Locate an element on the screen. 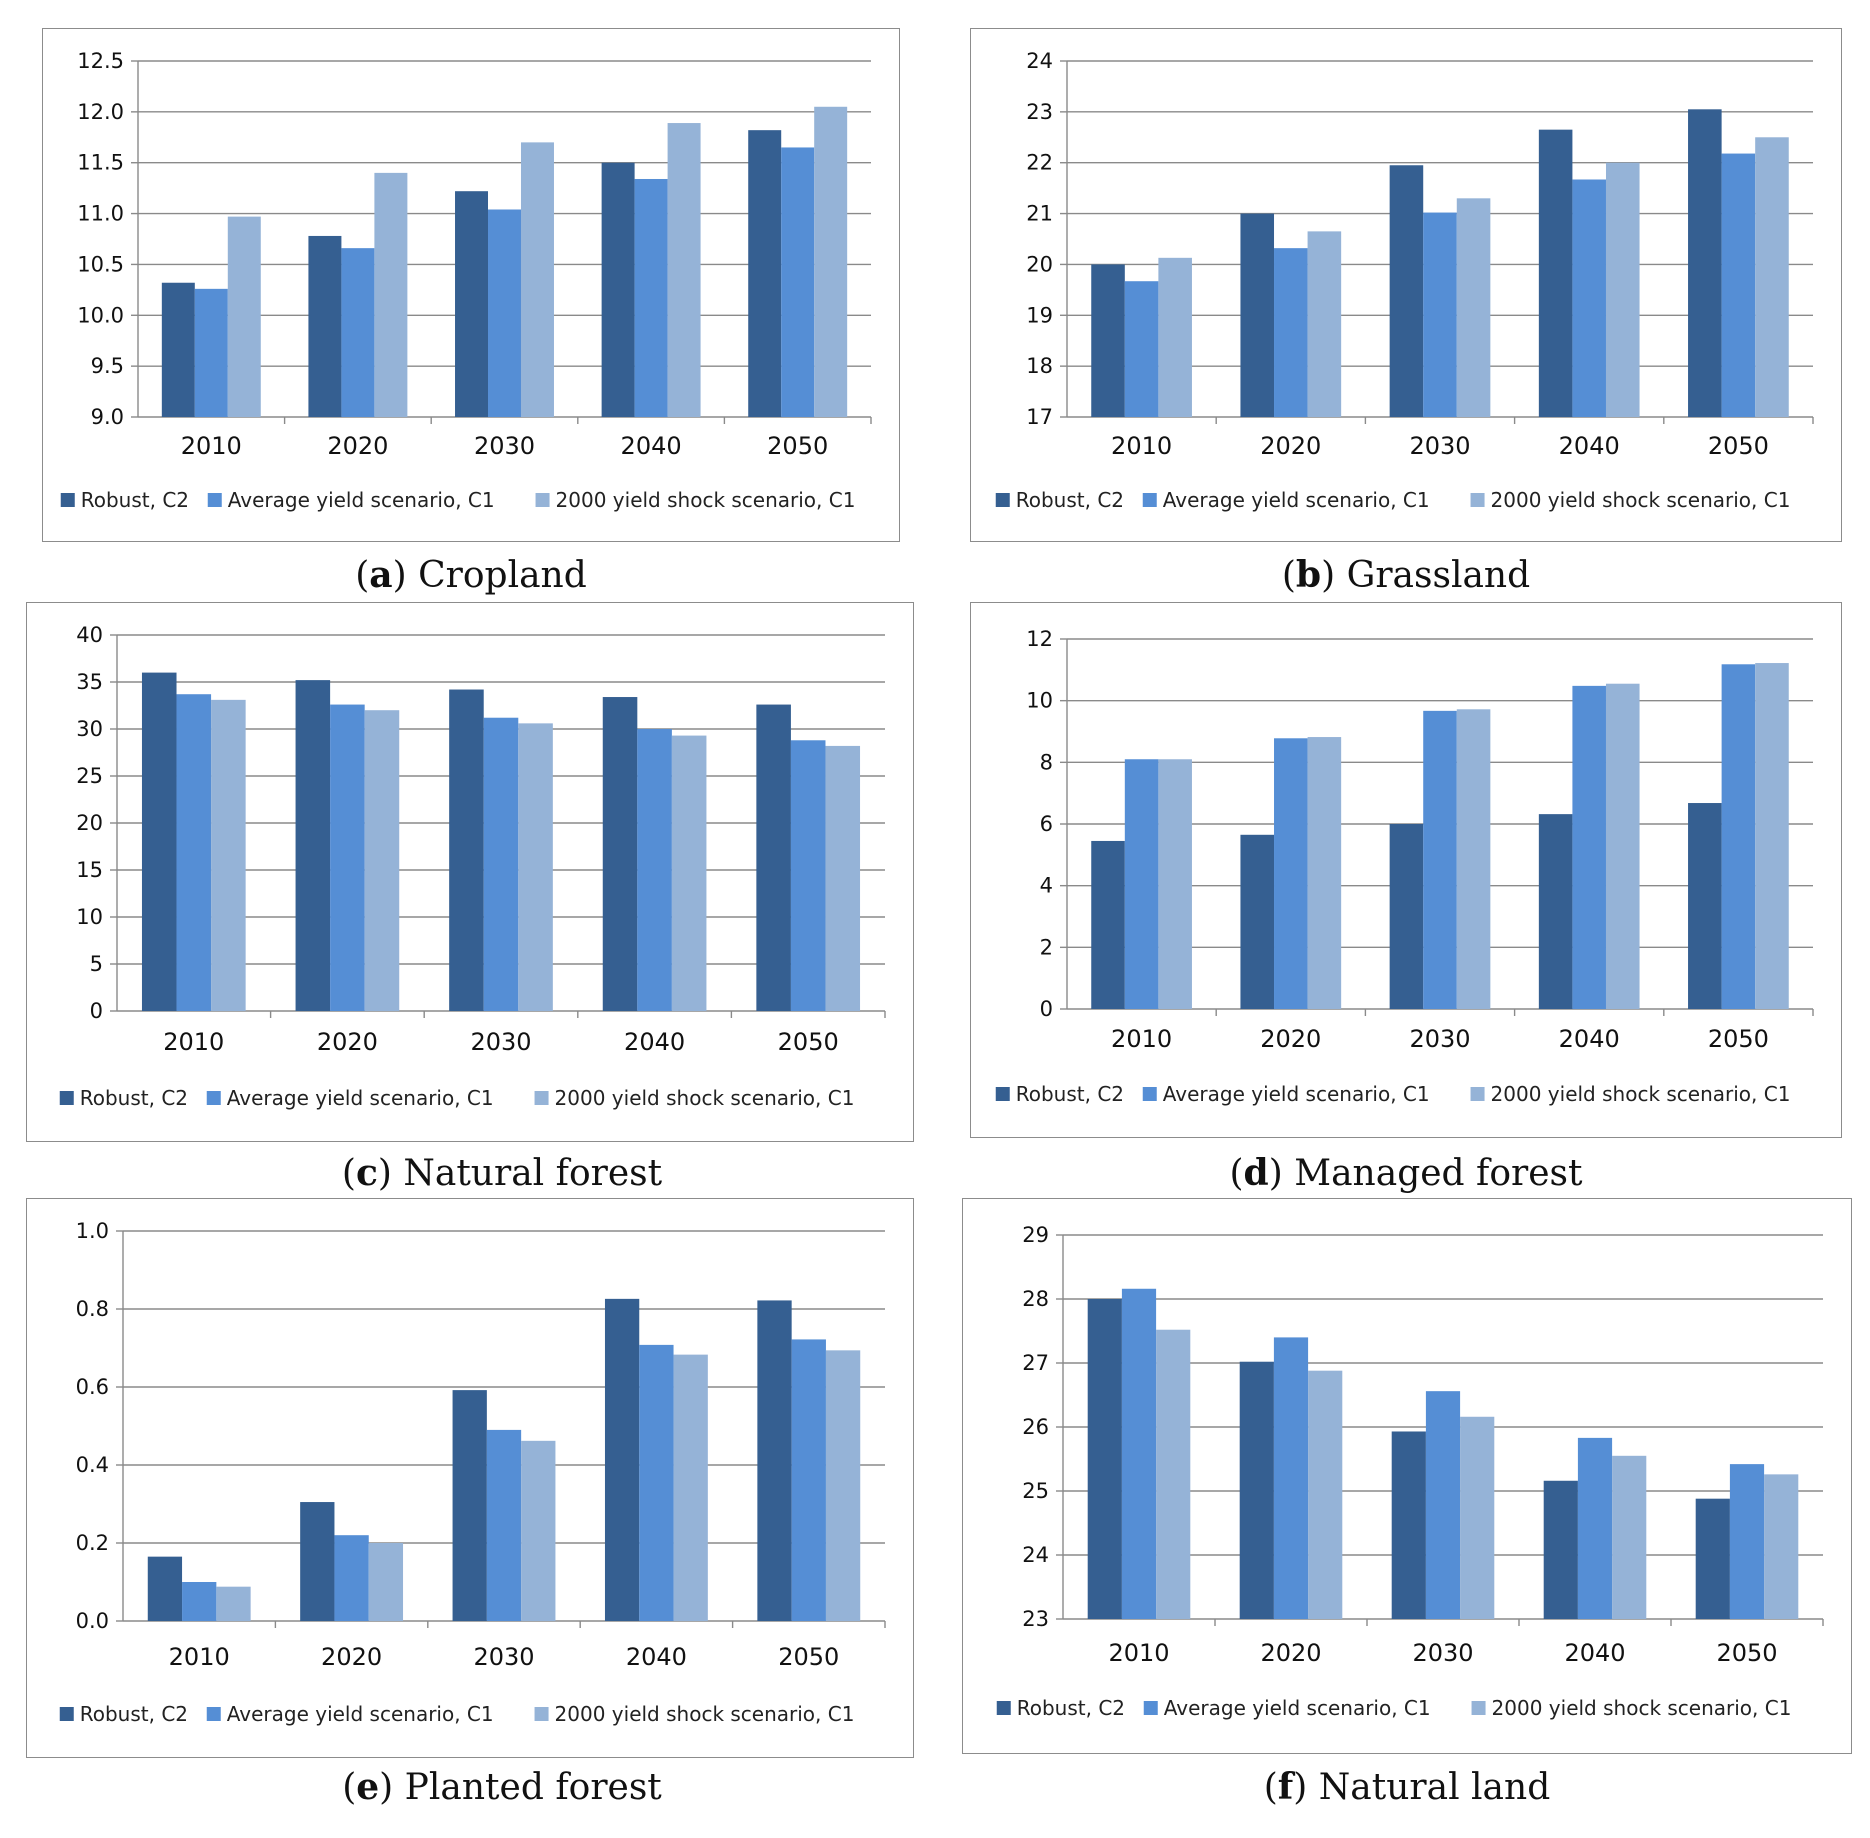  y-tick-label: 20 is located at coordinates (1039, 264).